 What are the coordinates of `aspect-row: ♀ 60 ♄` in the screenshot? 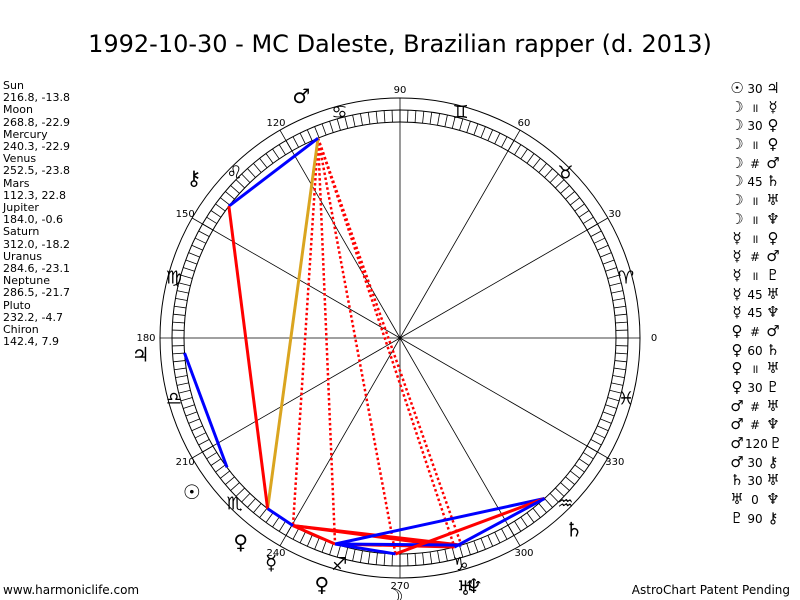 It's located at (756, 350).